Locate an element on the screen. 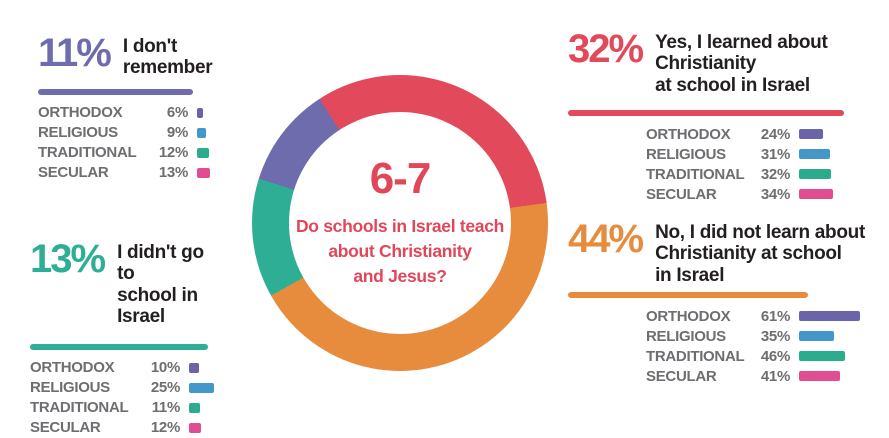 The height and width of the screenshot is (438, 889). table-row: ORTHODOX 6% is located at coordinates (128, 113).